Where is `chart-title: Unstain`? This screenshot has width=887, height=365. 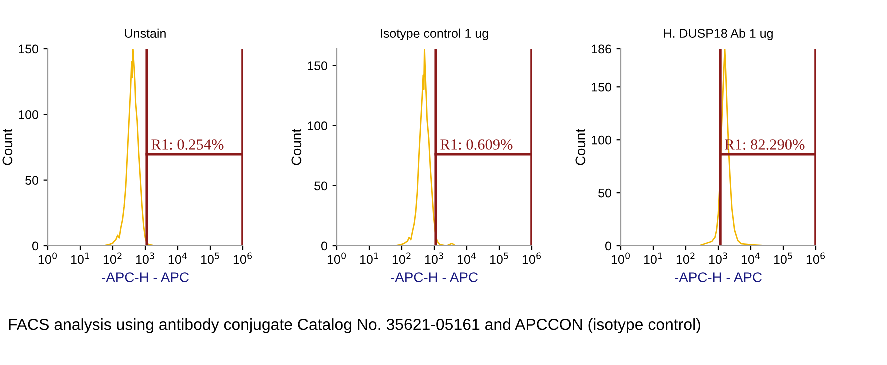
chart-title: Unstain is located at coordinates (145, 33).